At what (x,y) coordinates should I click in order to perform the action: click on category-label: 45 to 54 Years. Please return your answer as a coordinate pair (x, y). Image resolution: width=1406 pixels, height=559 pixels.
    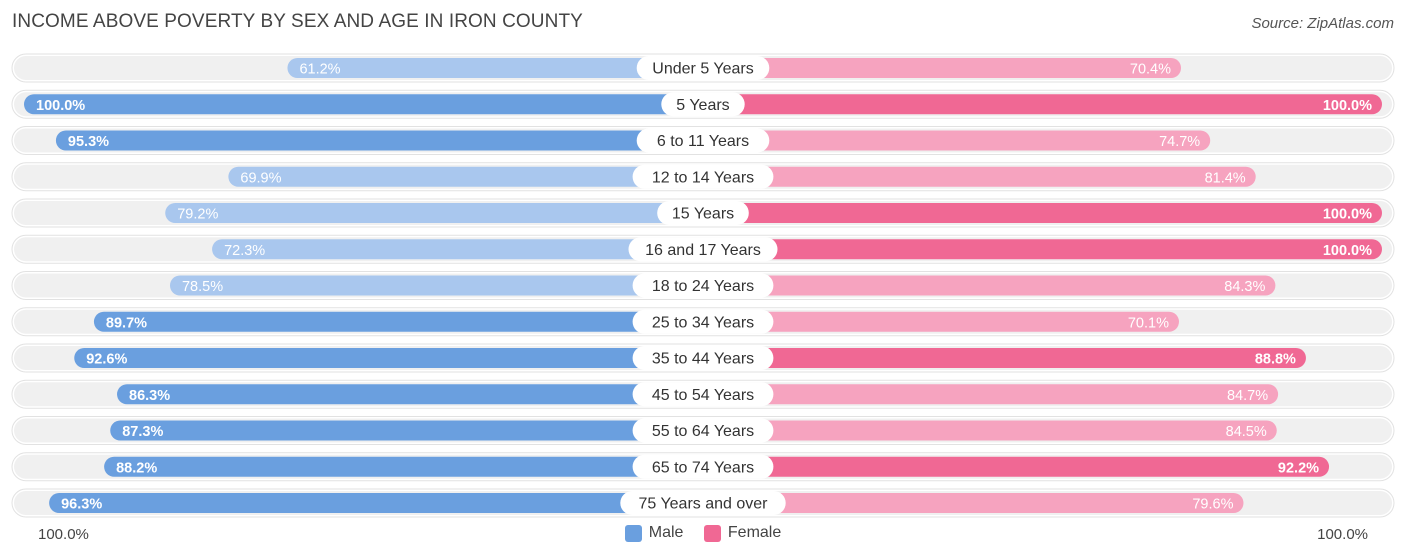
    Looking at the image, I should click on (703, 395).